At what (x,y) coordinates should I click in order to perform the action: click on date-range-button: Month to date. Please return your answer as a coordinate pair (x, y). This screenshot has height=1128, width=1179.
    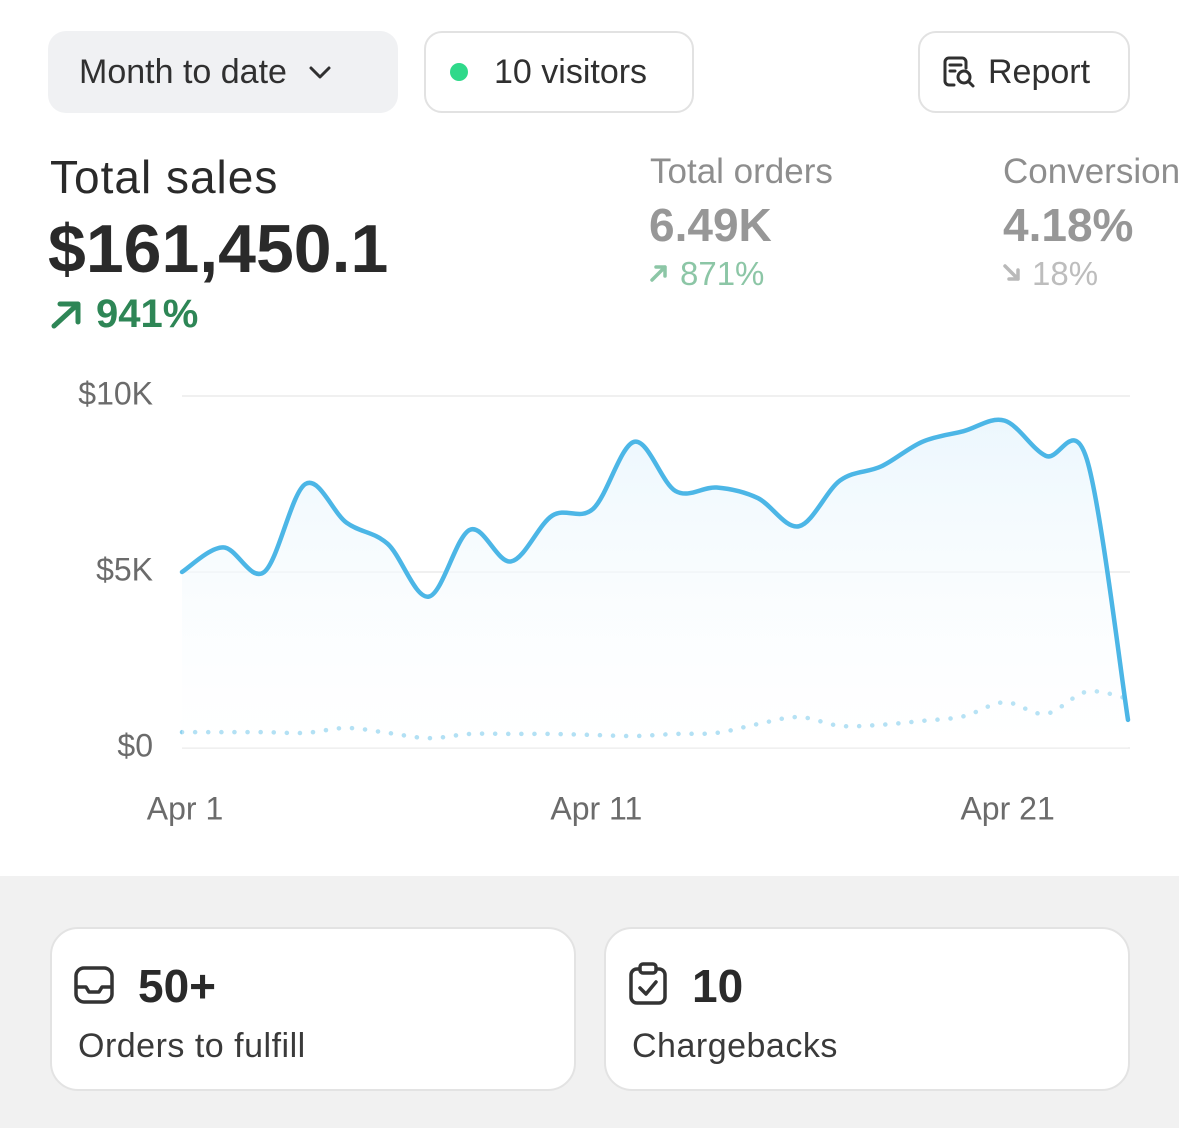
    Looking at the image, I should click on (223, 72).